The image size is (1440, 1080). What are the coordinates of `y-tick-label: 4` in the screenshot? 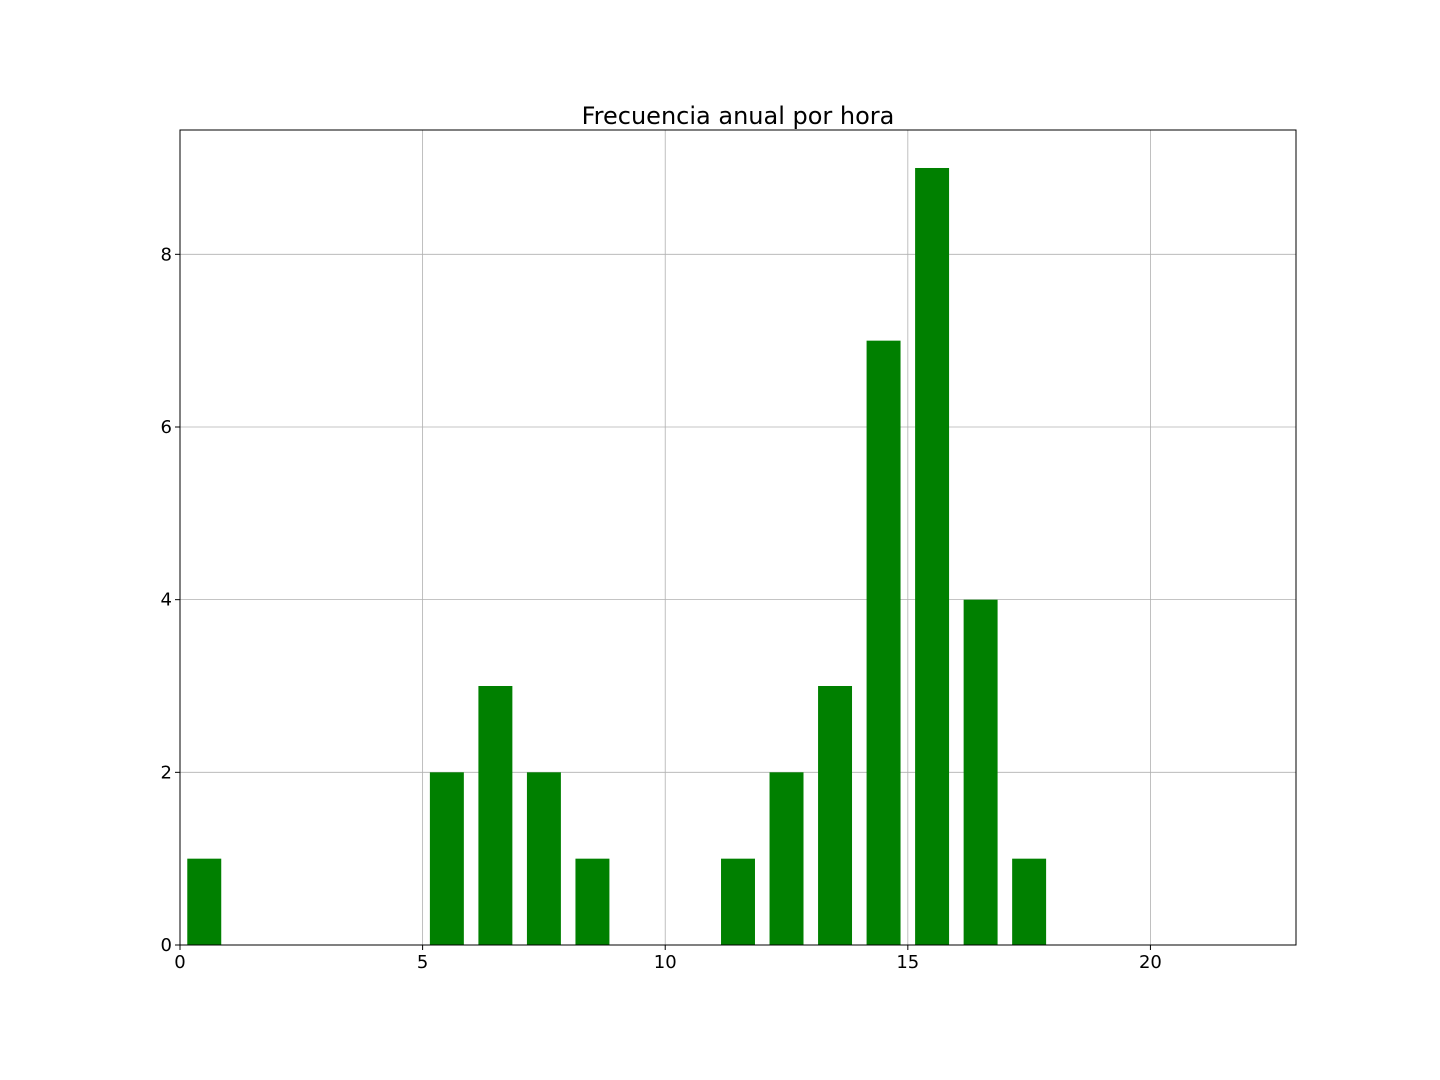 It's located at (166, 600).